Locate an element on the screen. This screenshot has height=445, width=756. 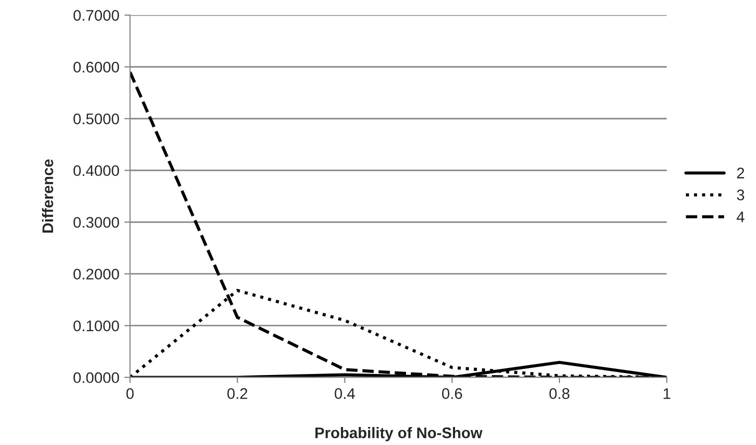
y-tick-label: 0.0000 is located at coordinates (96, 378).